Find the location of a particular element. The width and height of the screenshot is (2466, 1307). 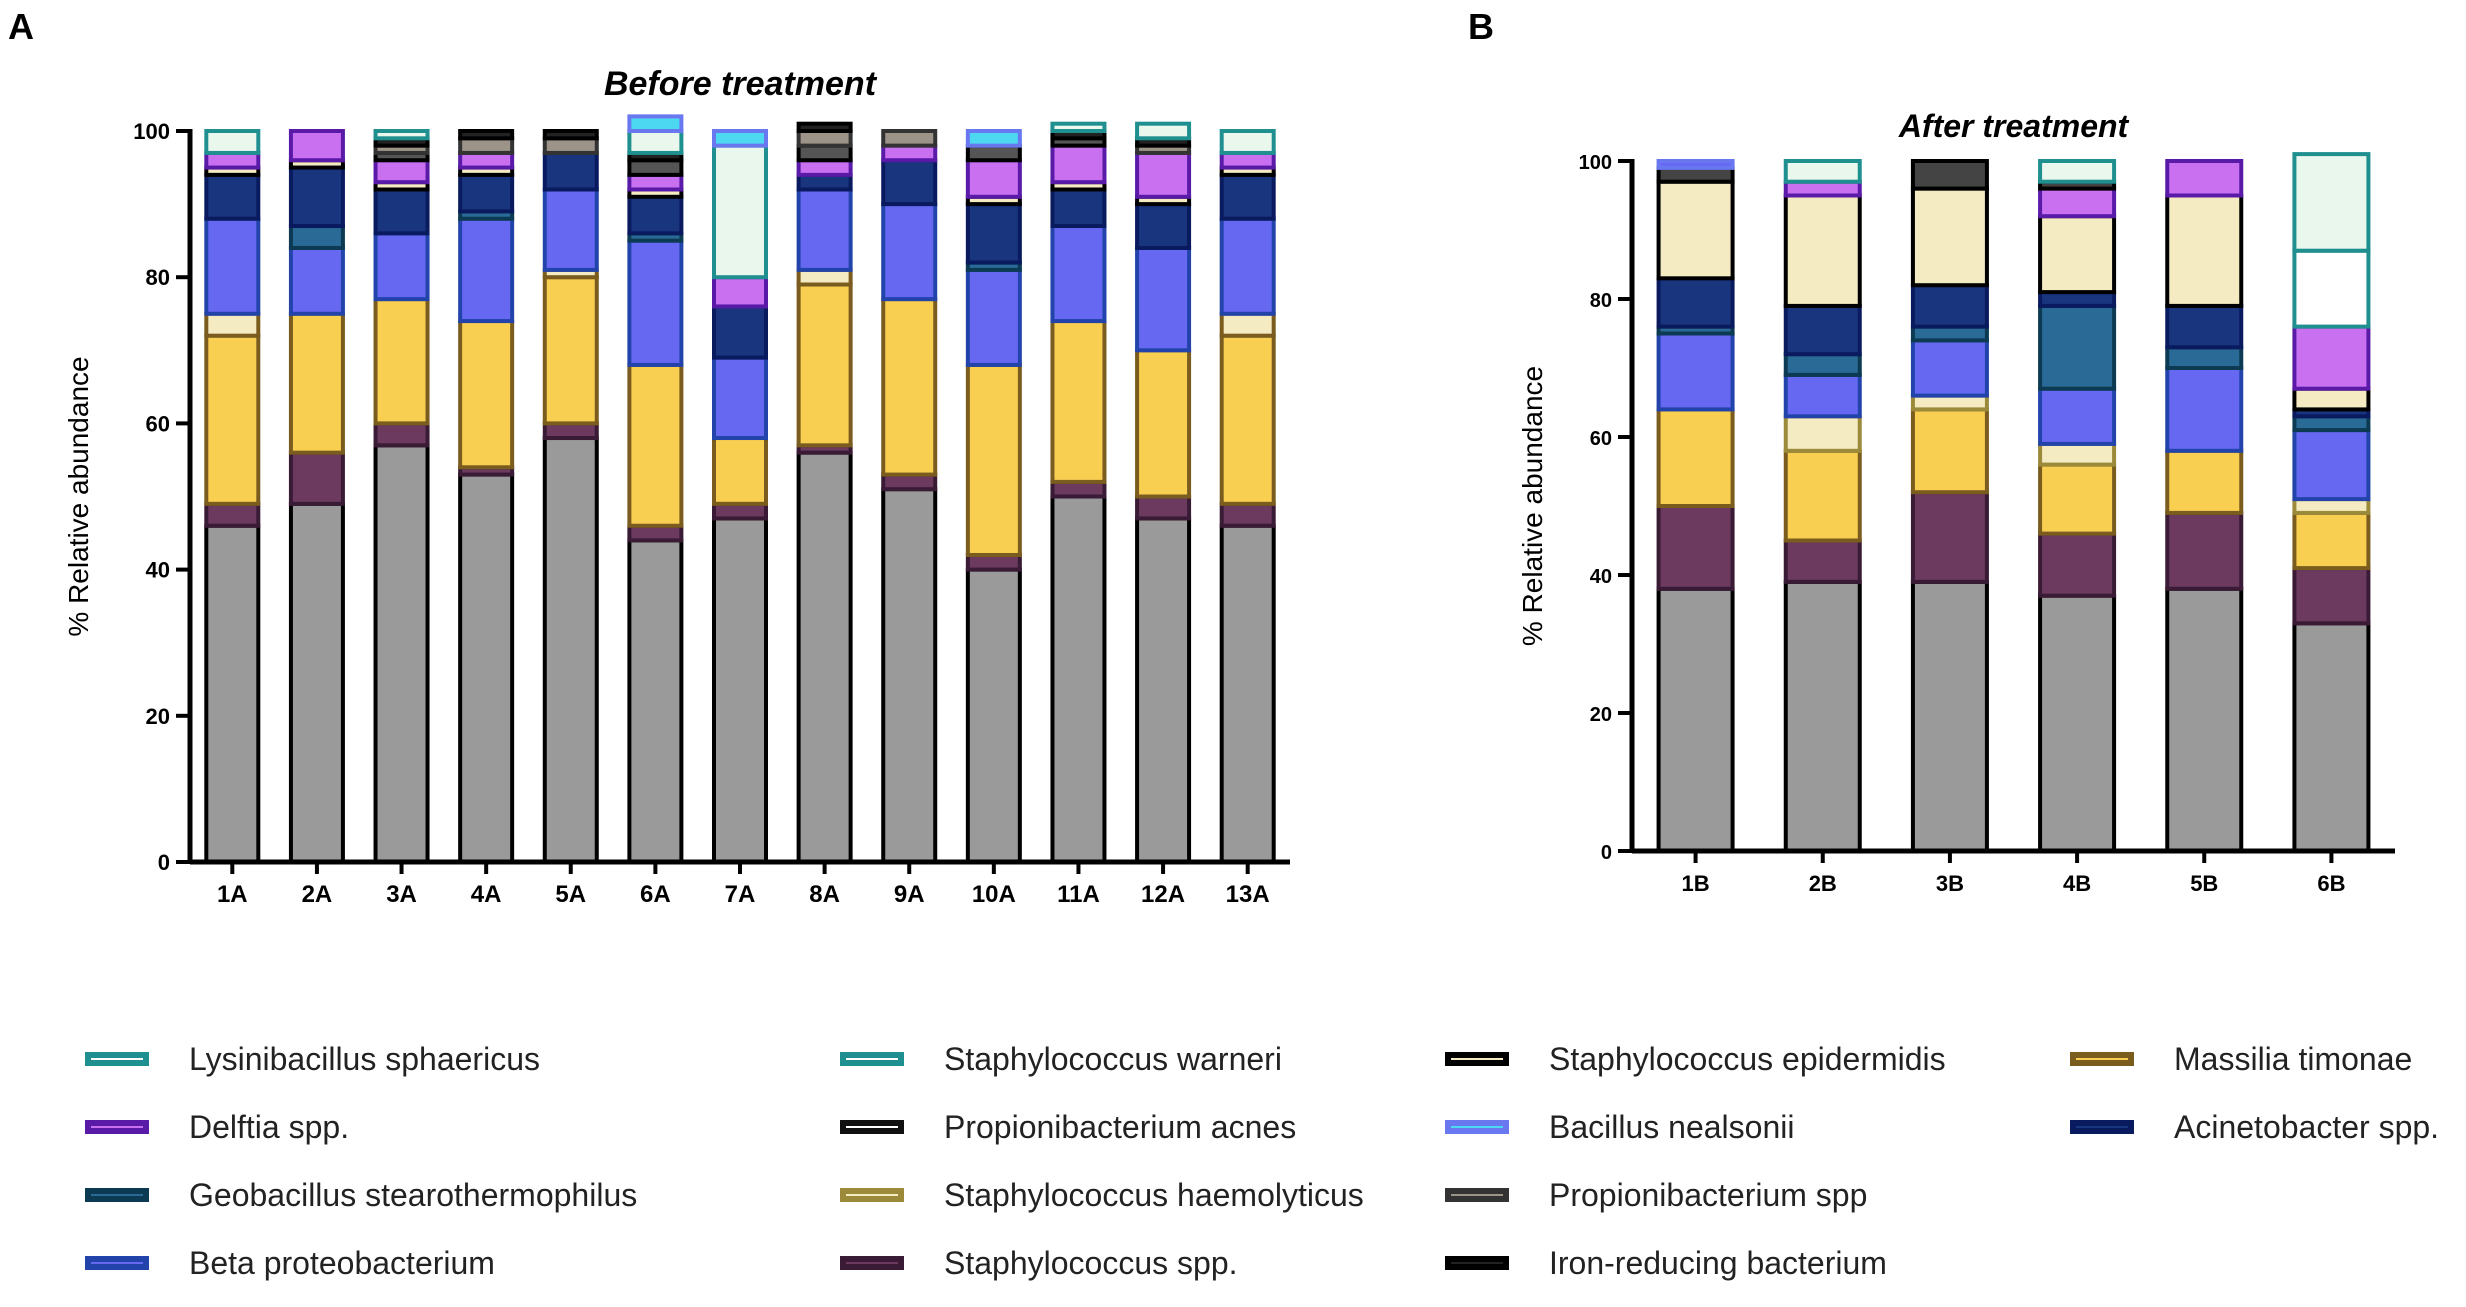

y-tick-label: 20 is located at coordinates (1601, 715).